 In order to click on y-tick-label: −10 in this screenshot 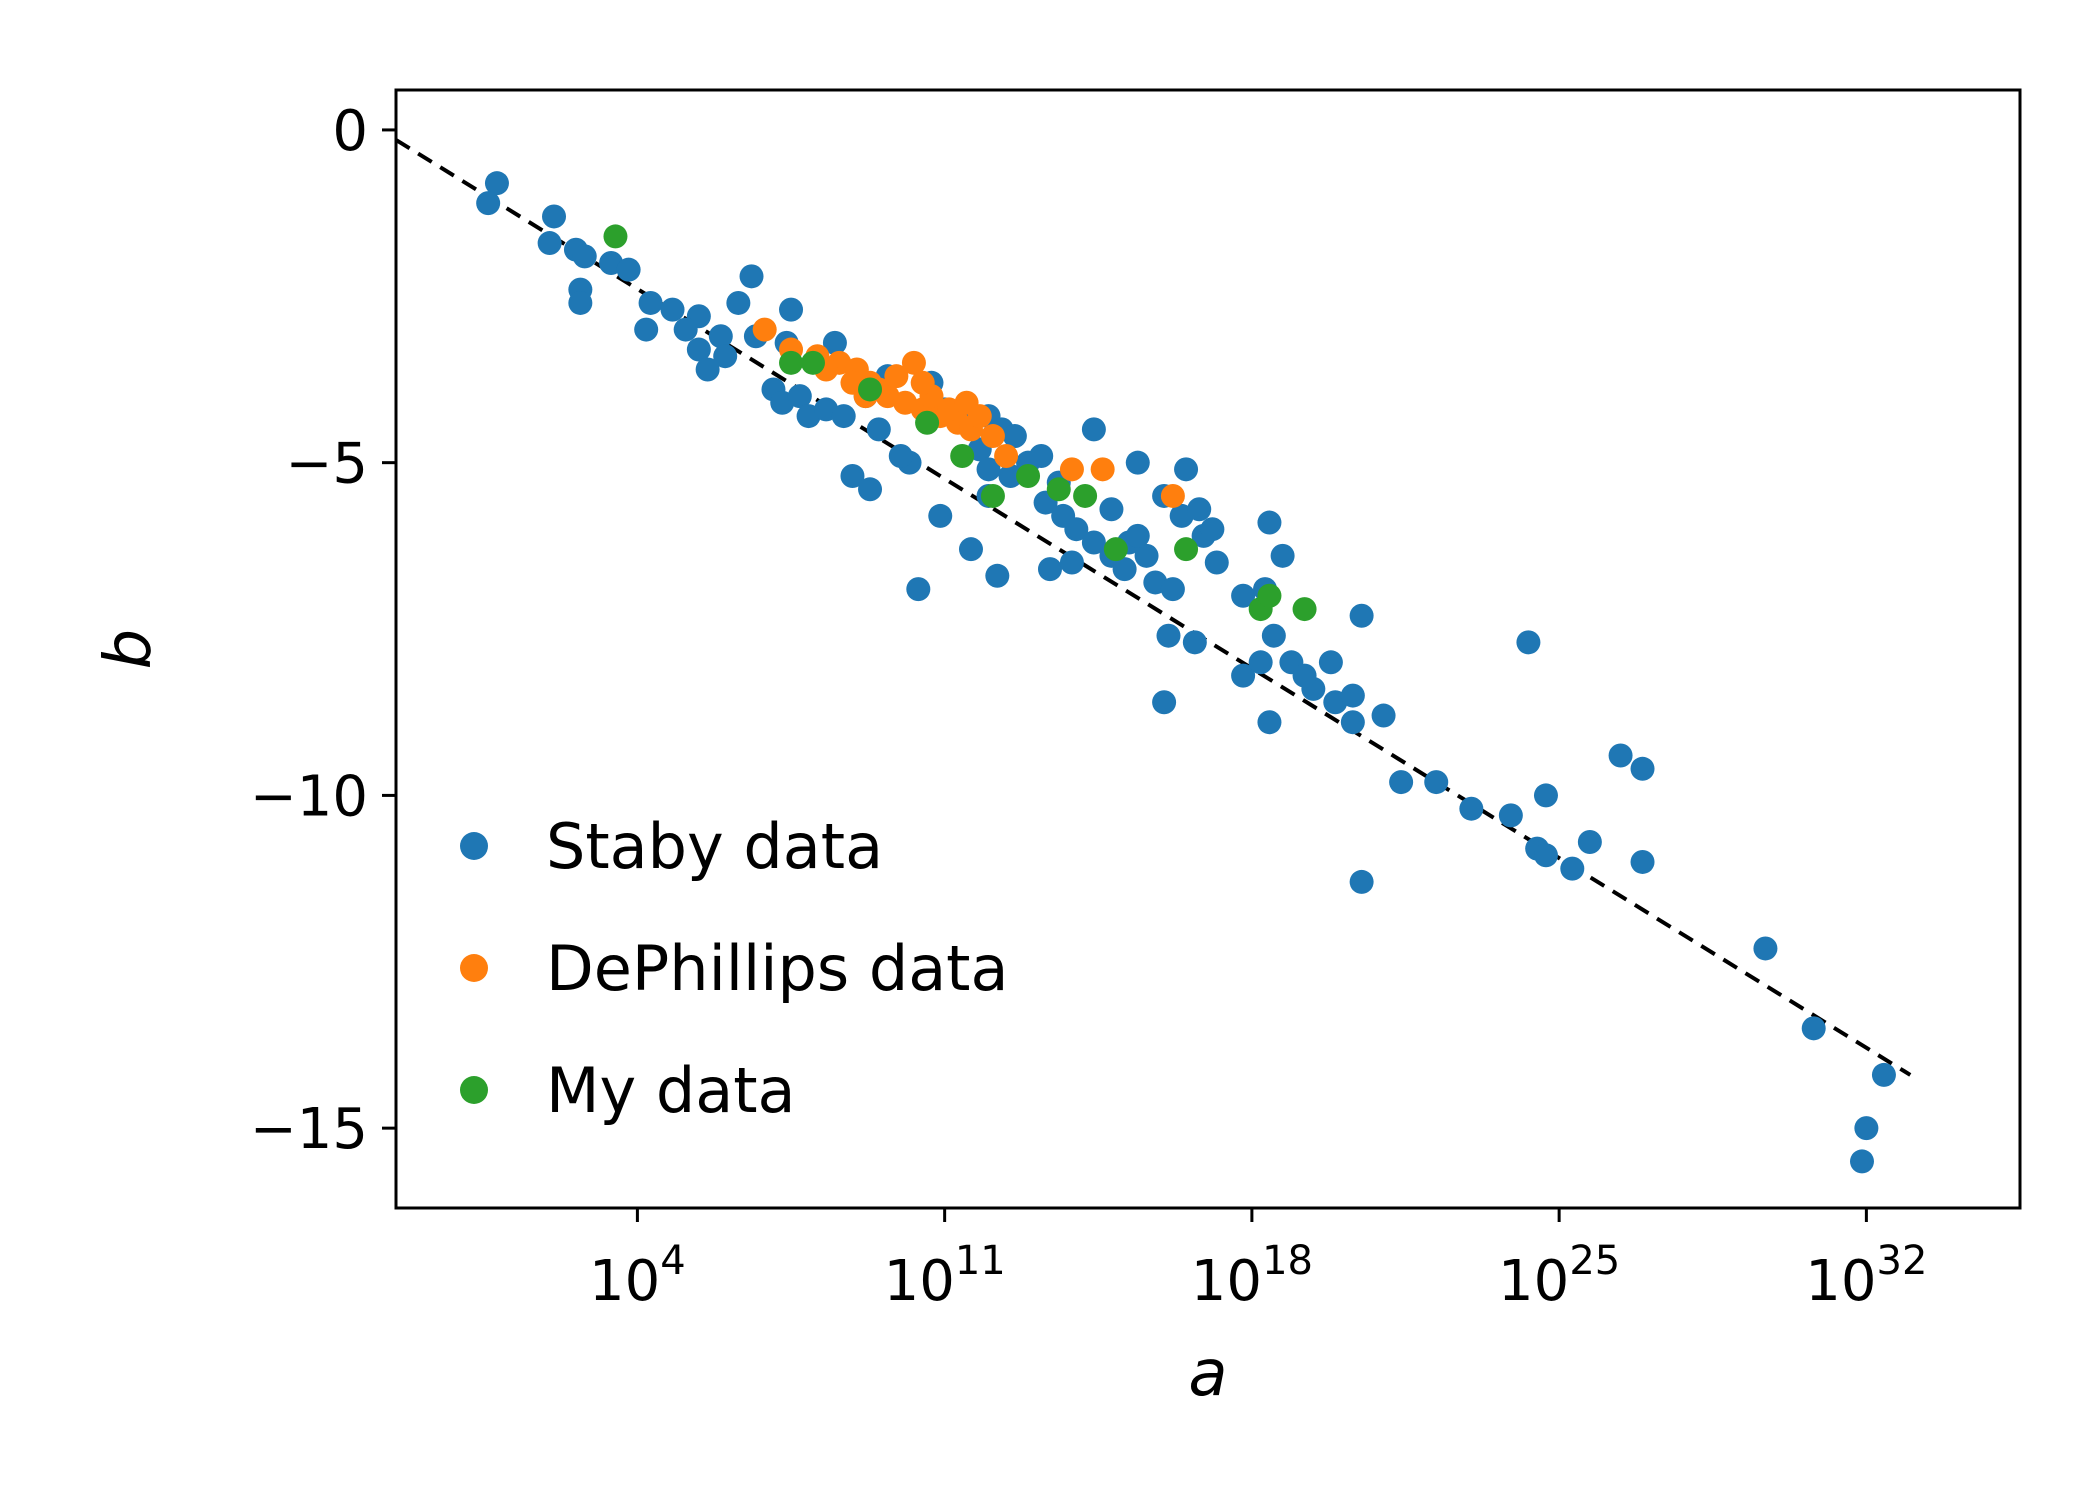, I will do `click(309, 796)`.